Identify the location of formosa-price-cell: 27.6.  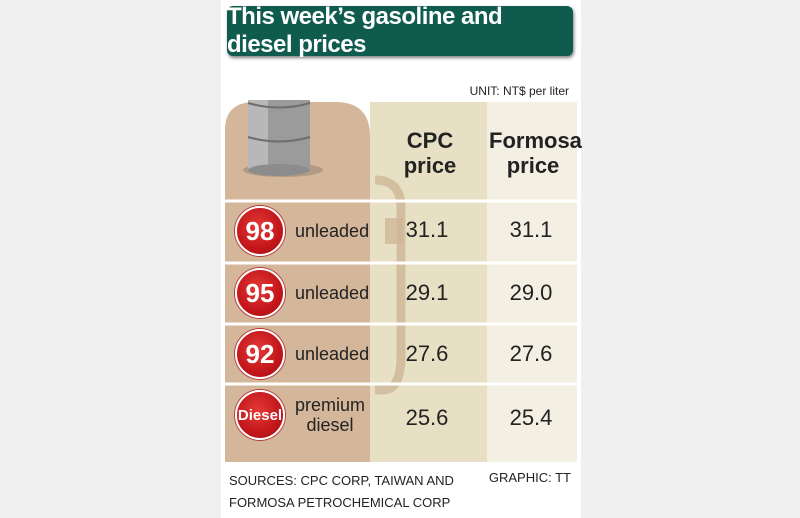
(531, 353).